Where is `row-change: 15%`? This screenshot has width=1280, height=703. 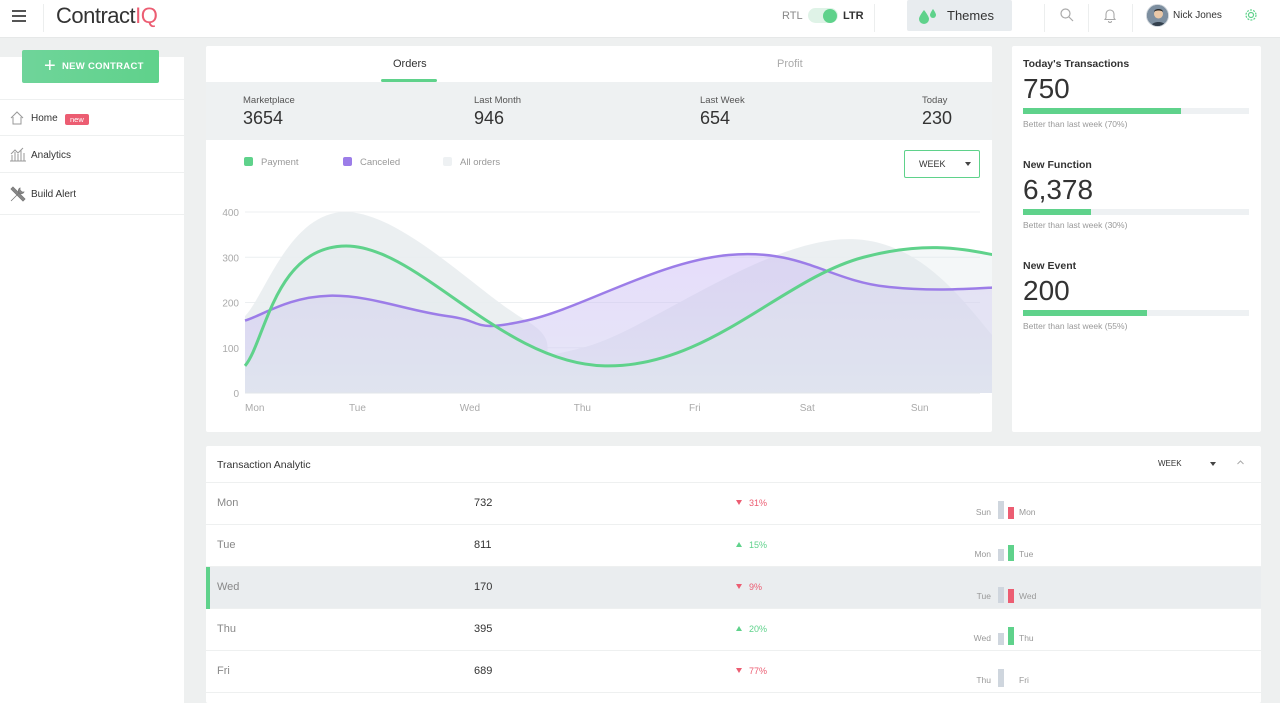 row-change: 15% is located at coordinates (751, 545).